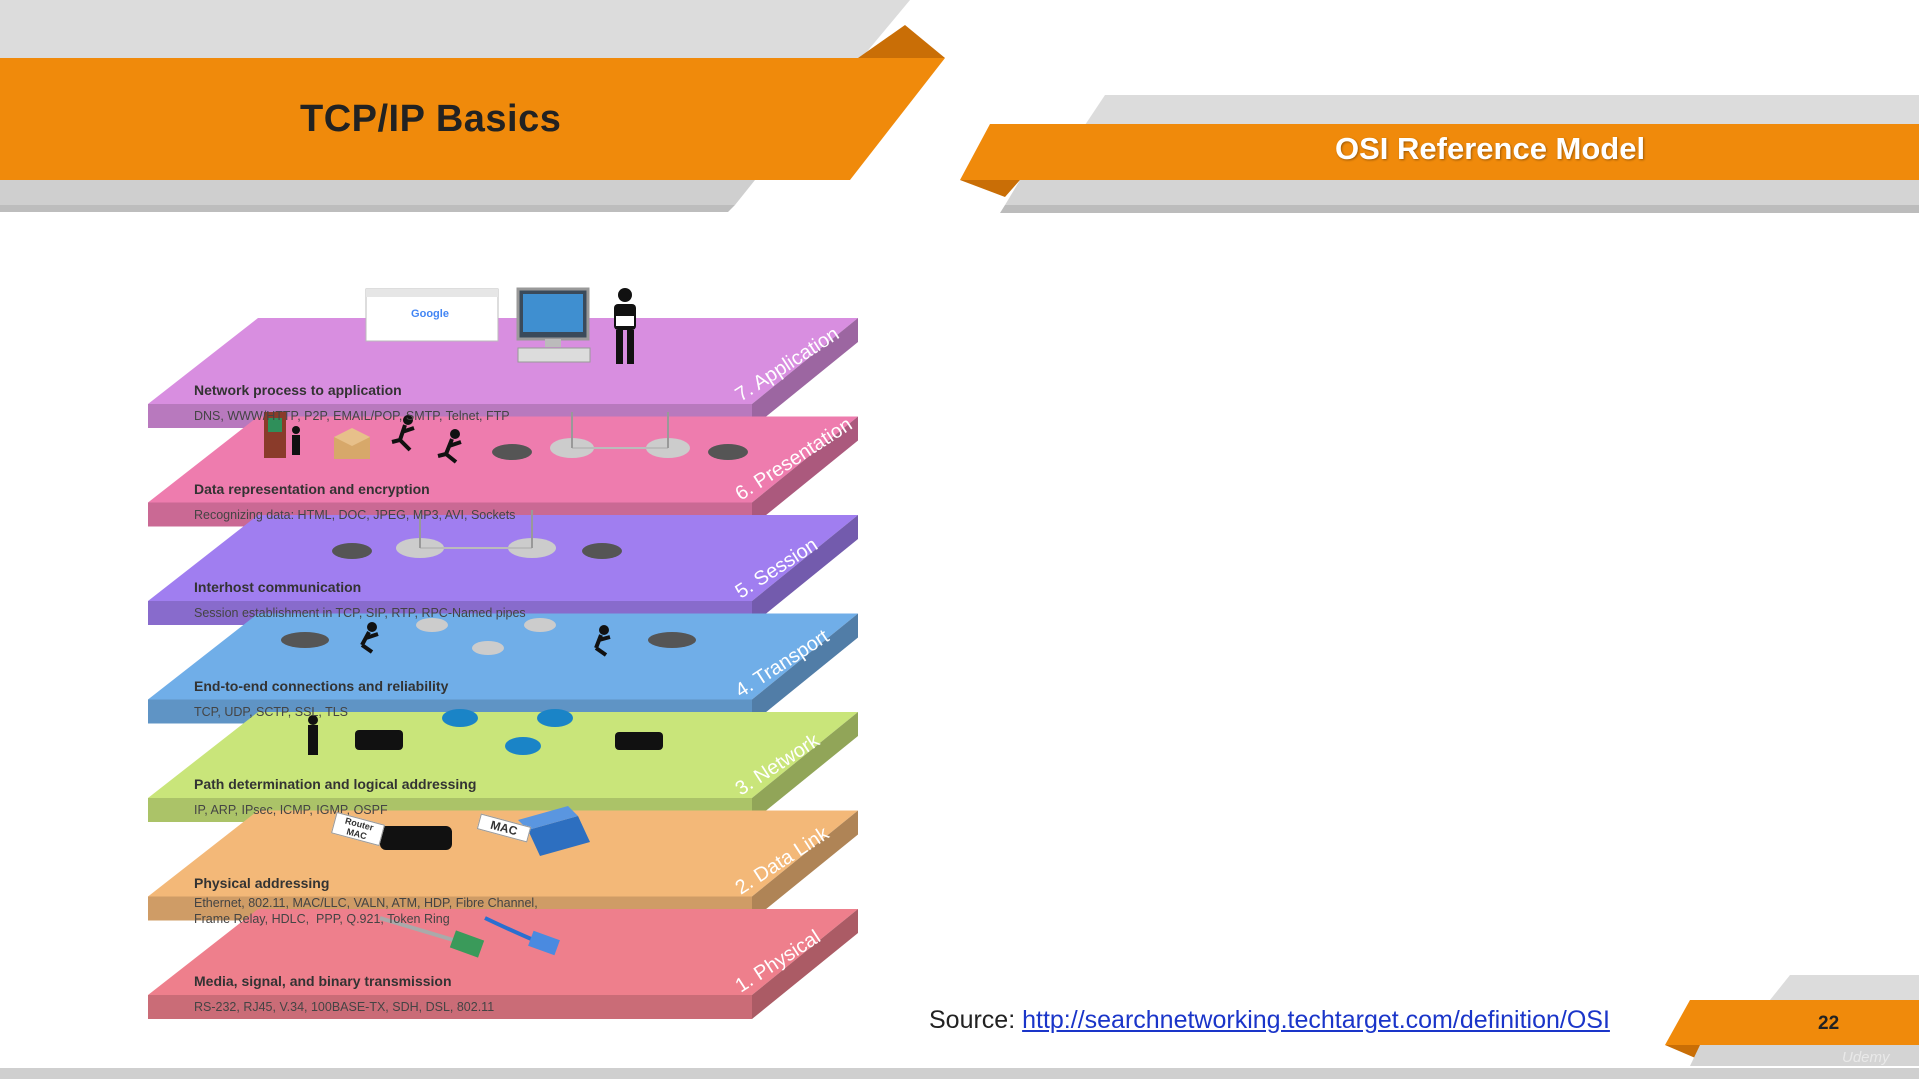 This screenshot has height=1079, width=1919. What do you see at coordinates (282, 435) in the screenshot?
I see `vending-machine-icon` at bounding box center [282, 435].